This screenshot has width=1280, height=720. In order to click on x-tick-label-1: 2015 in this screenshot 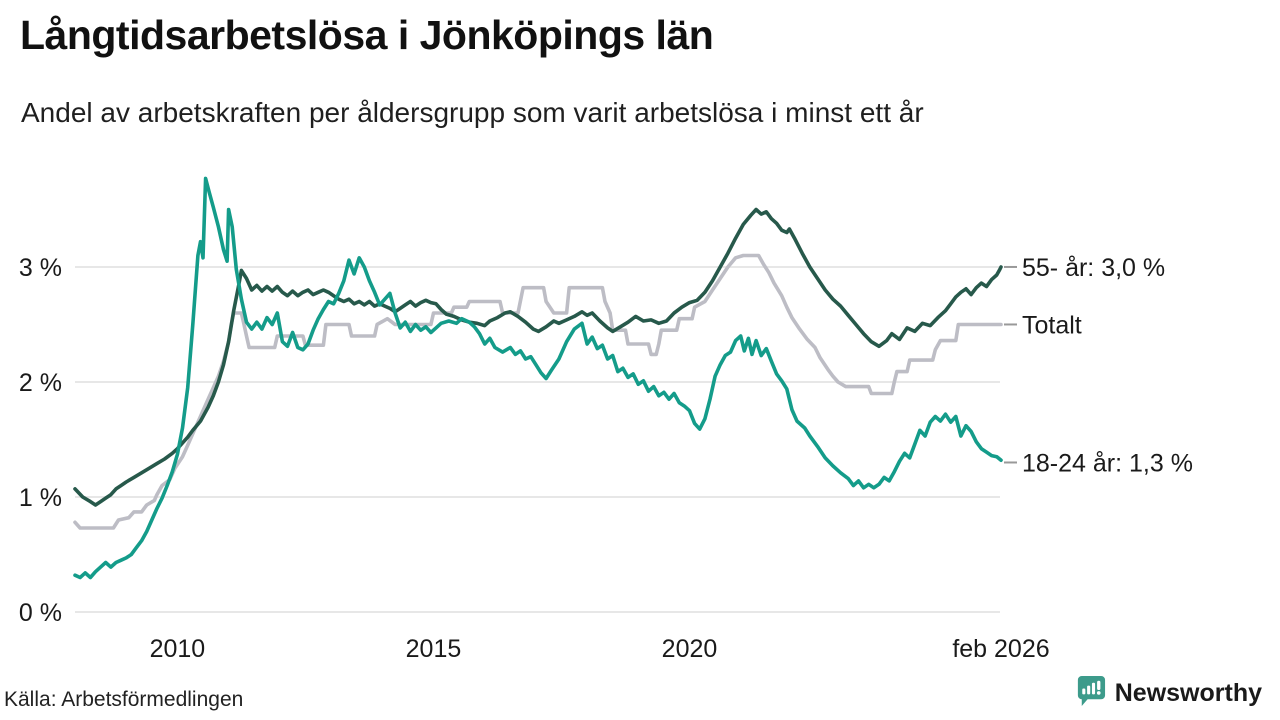, I will do `click(434, 649)`.